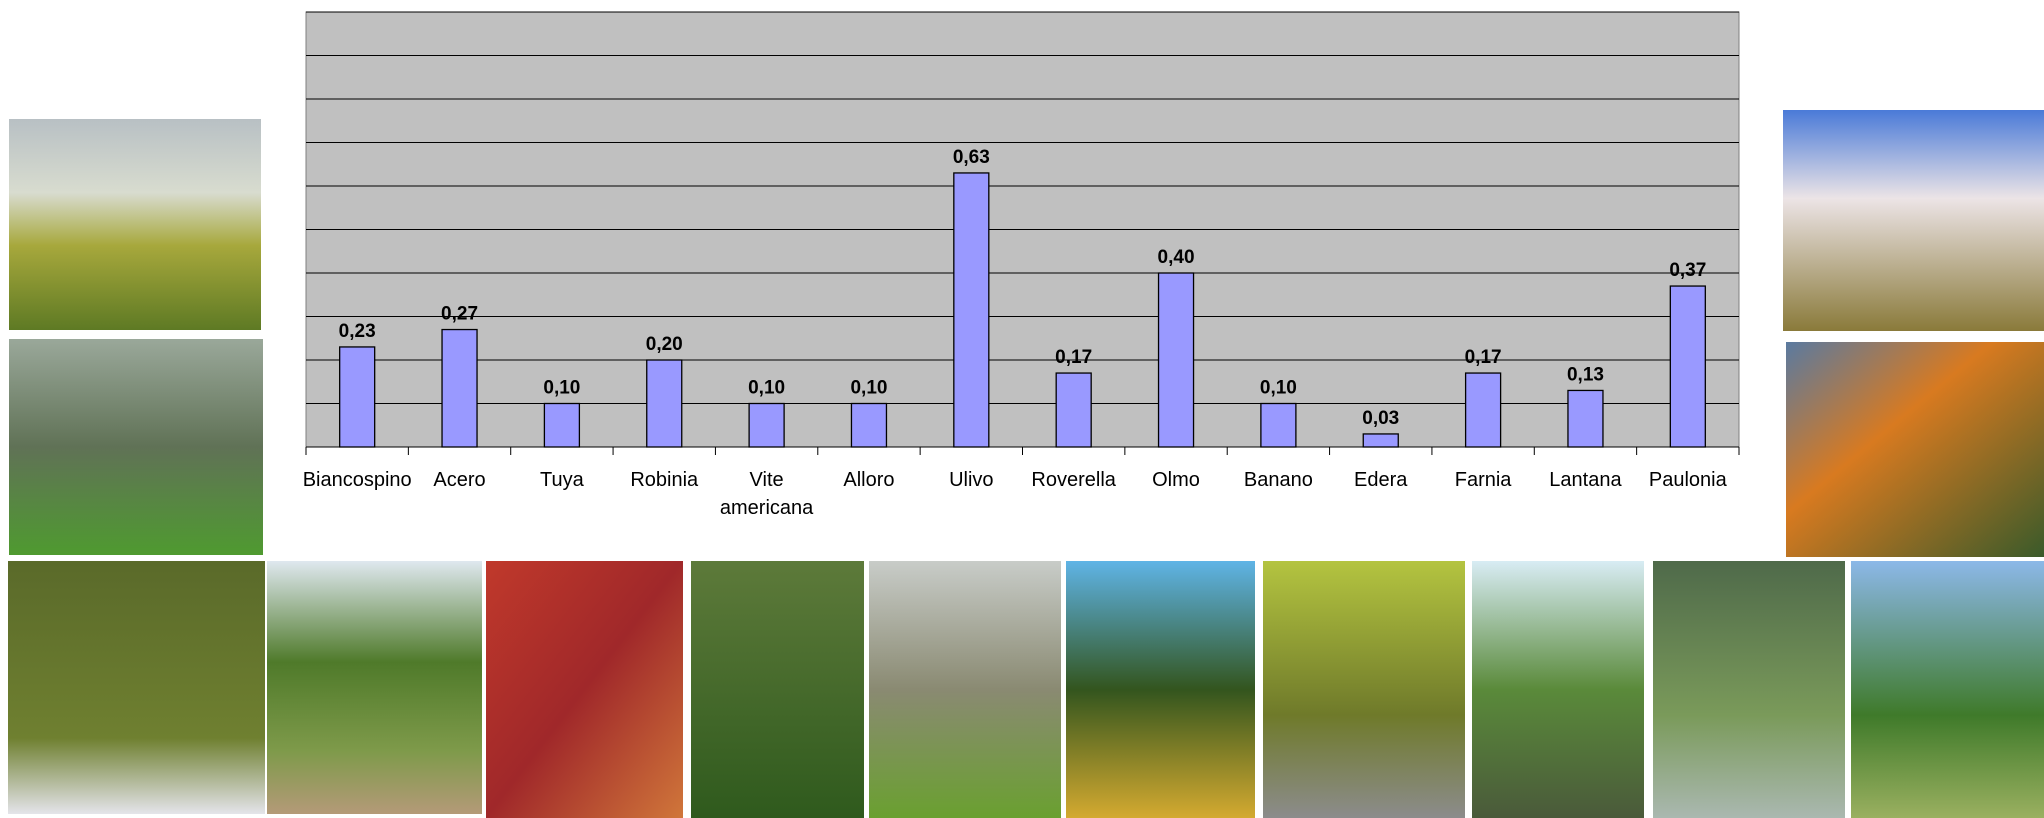 The height and width of the screenshot is (818, 2044). Describe the element at coordinates (869, 480) in the screenshot. I see `x-tick-label: Alloro` at that location.